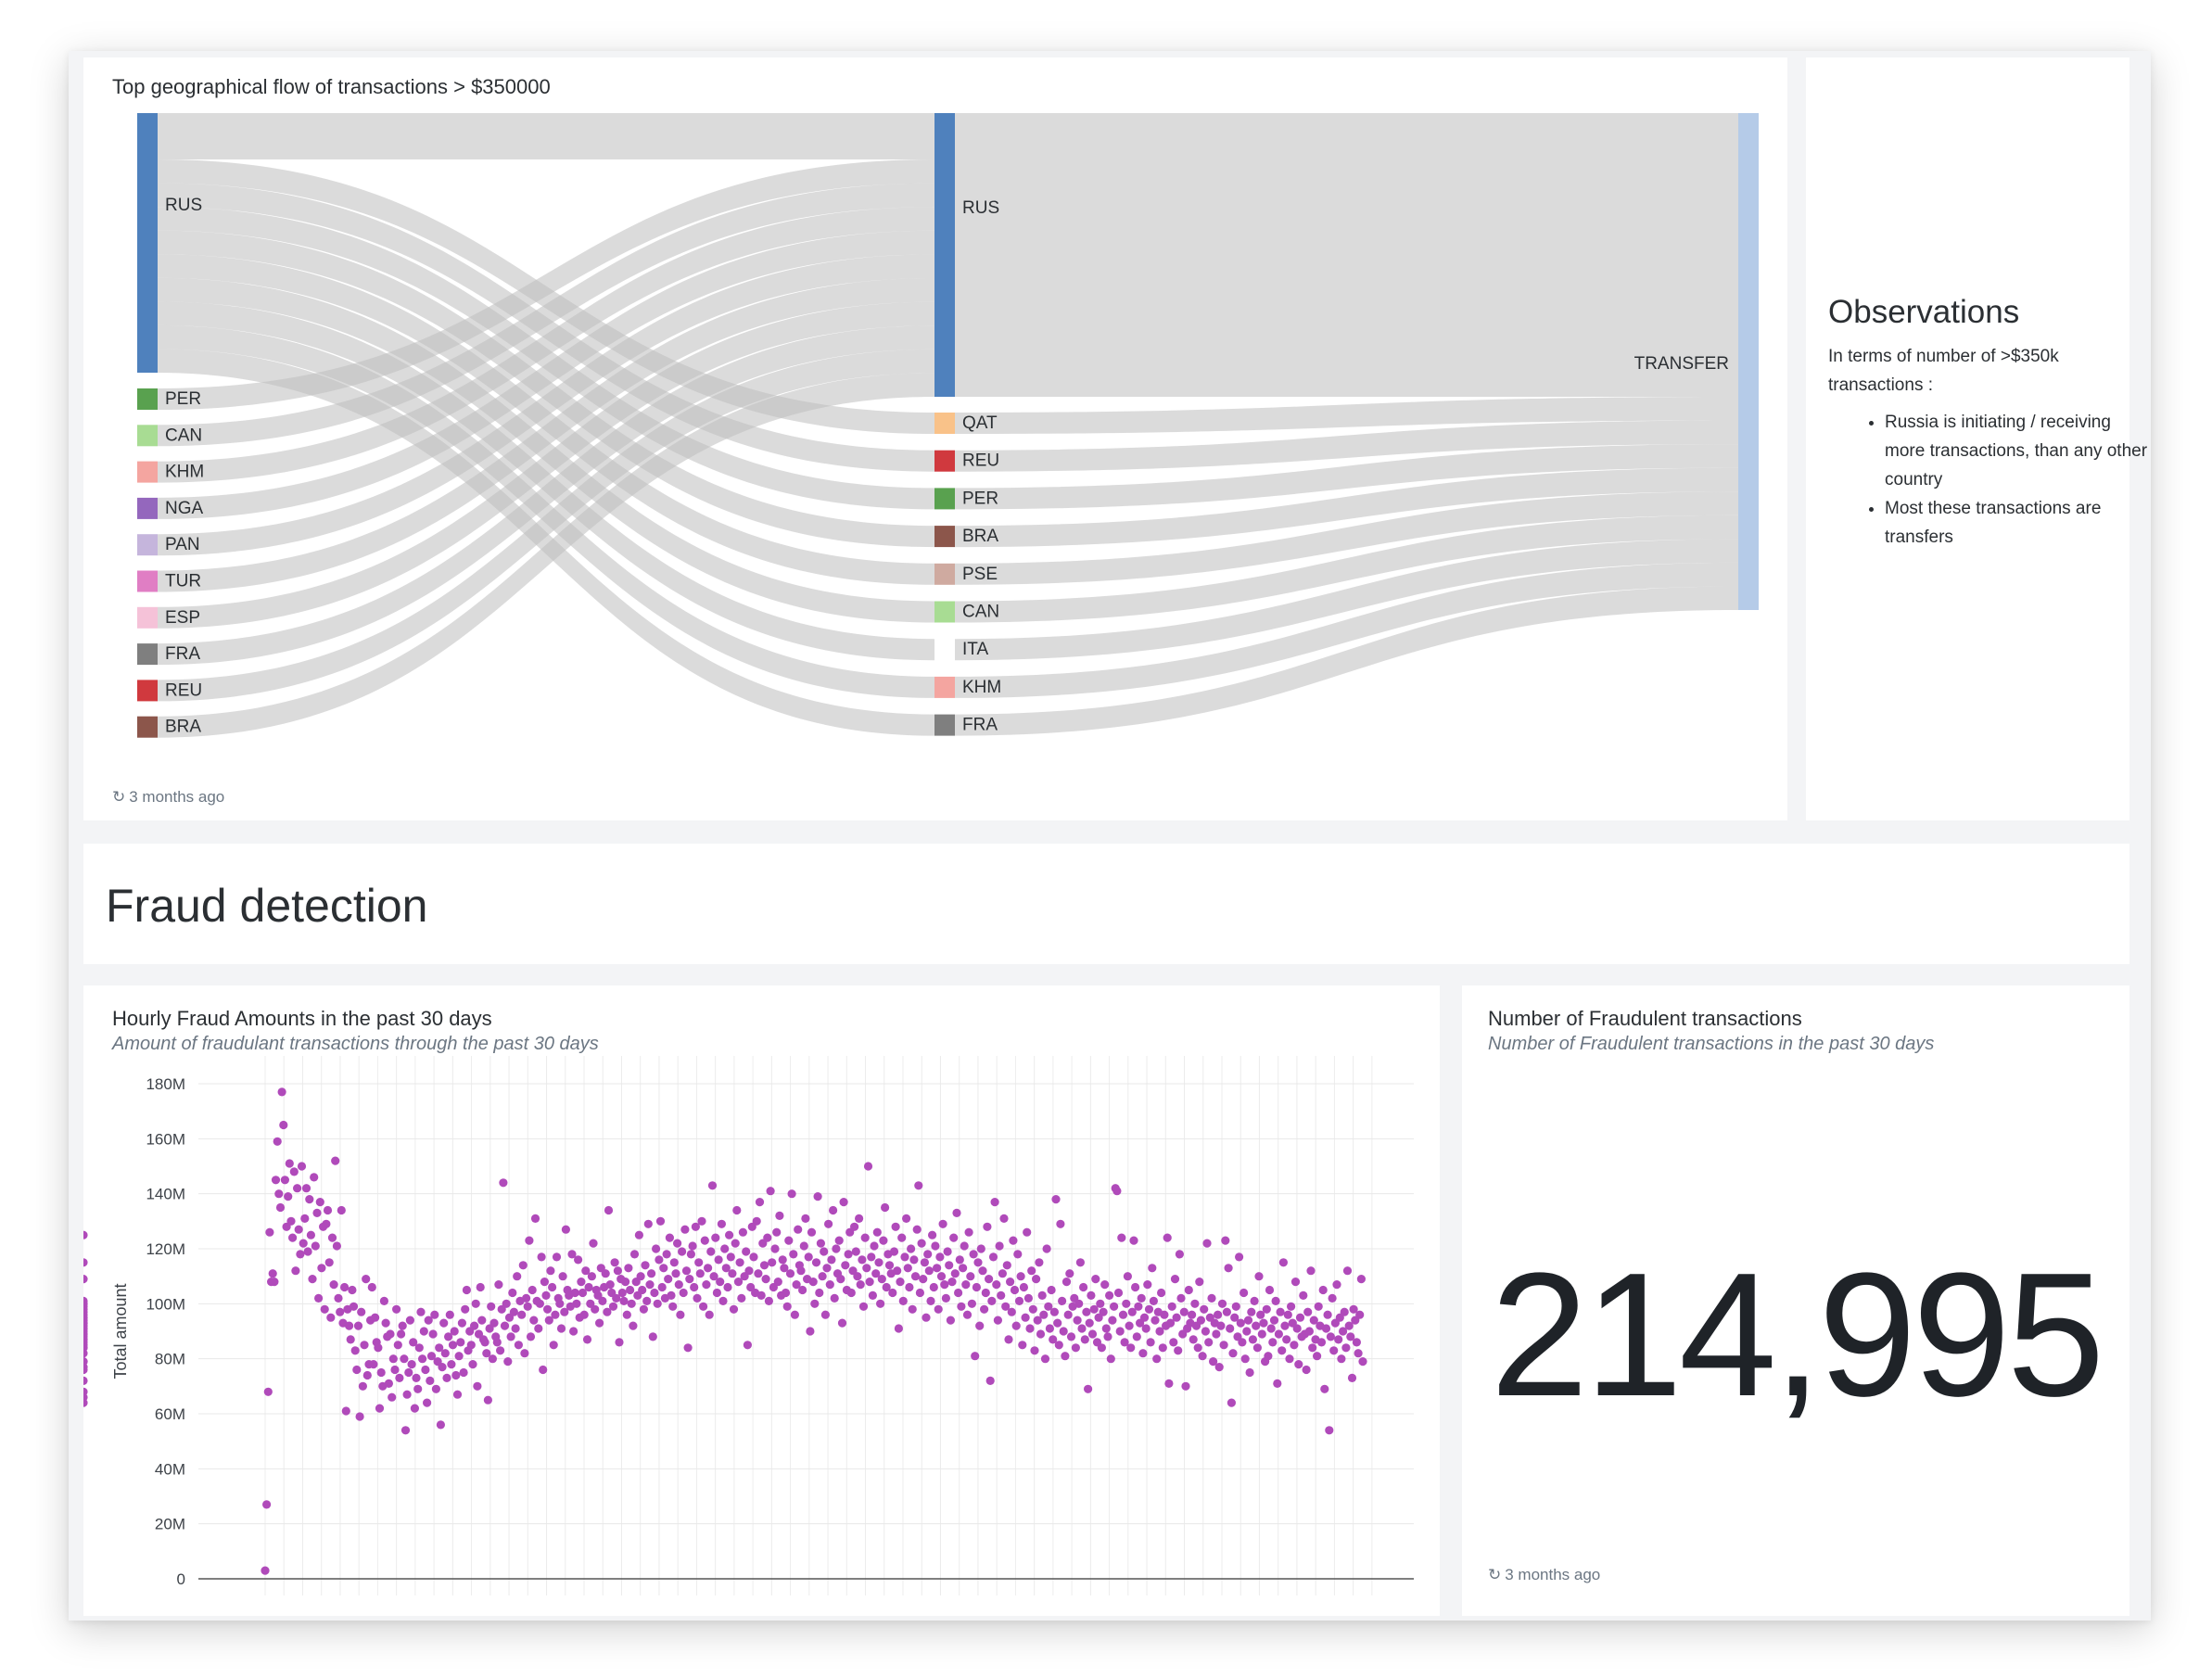 The image size is (2212, 1678). I want to click on y-tick-label: 60M, so click(170, 1414).